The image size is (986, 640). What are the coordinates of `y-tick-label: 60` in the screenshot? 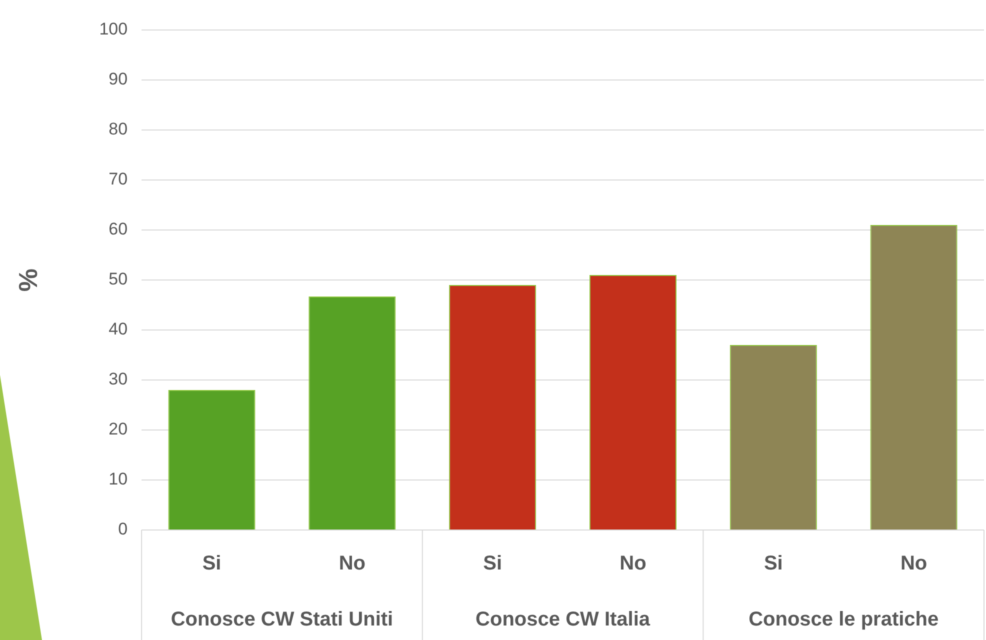 It's located at (118, 229).